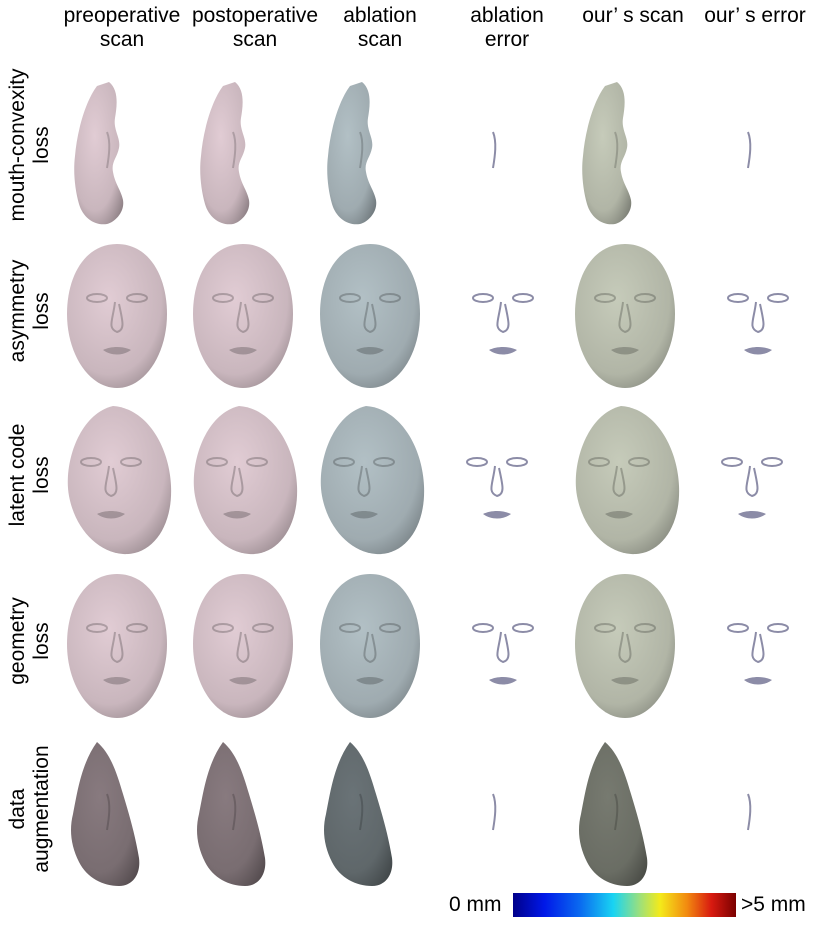 This screenshot has height=925, width=830. What do you see at coordinates (633, 16) in the screenshot?
I see `column-header-ours-scan: our’ s scan` at bounding box center [633, 16].